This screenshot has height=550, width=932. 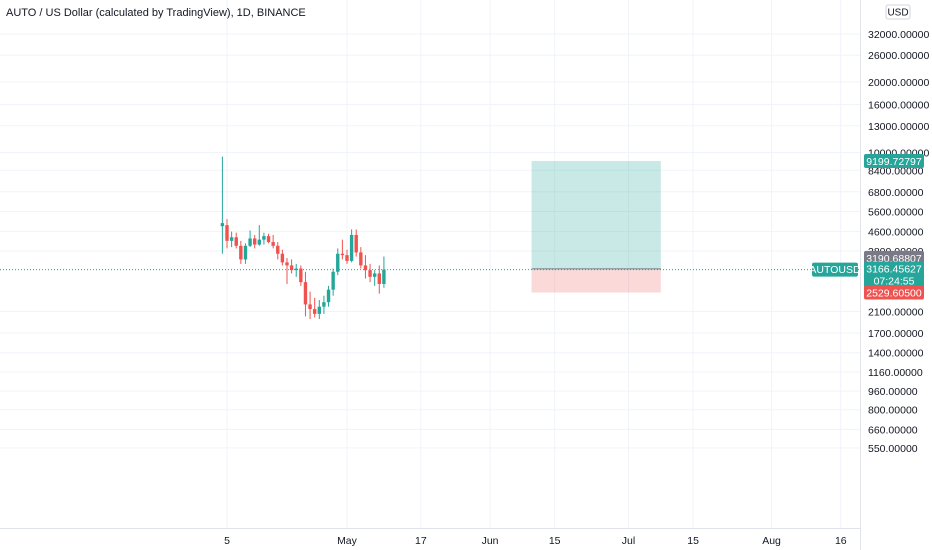 I want to click on time-axis: 5 May 17 Jun 15 Jul 15 Aug 16, so click(x=535, y=541).